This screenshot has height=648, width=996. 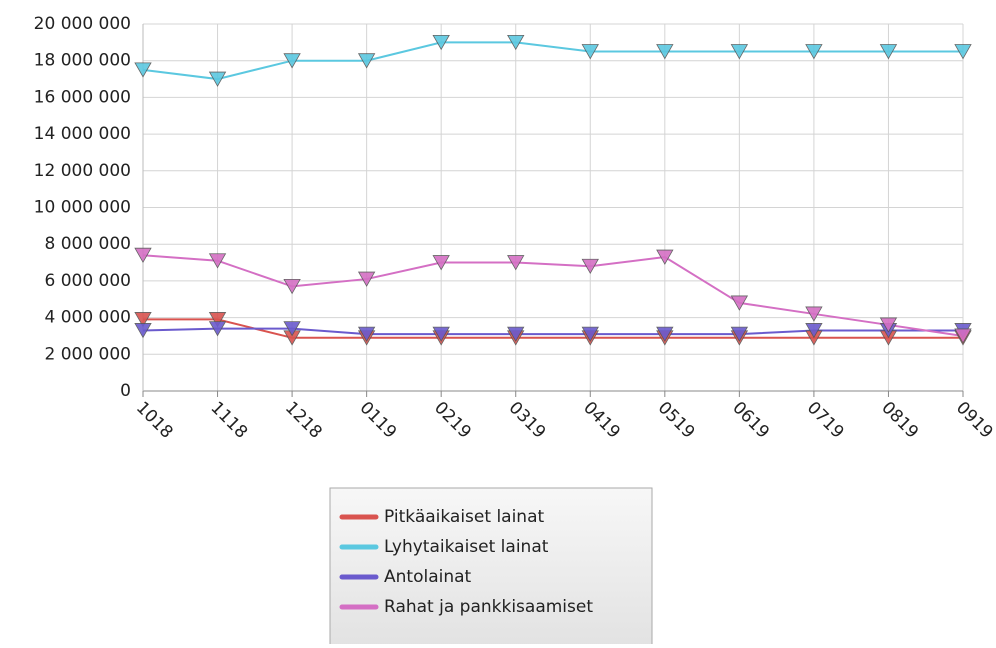 I want to click on x-tick-label: 0719, so click(x=825, y=420).